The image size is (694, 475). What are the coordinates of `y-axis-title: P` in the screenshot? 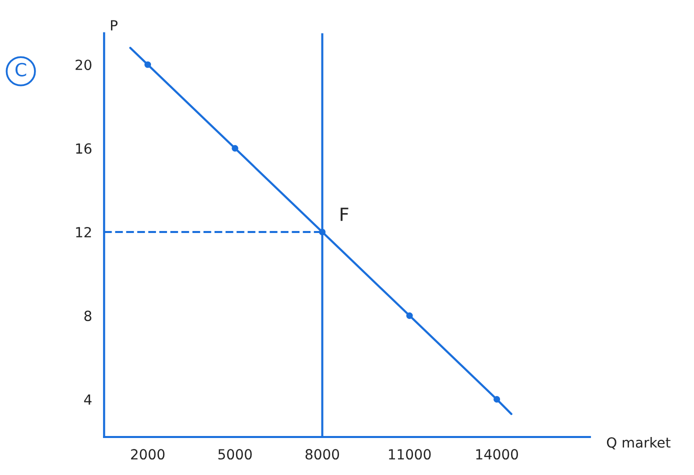 It's located at (114, 25).